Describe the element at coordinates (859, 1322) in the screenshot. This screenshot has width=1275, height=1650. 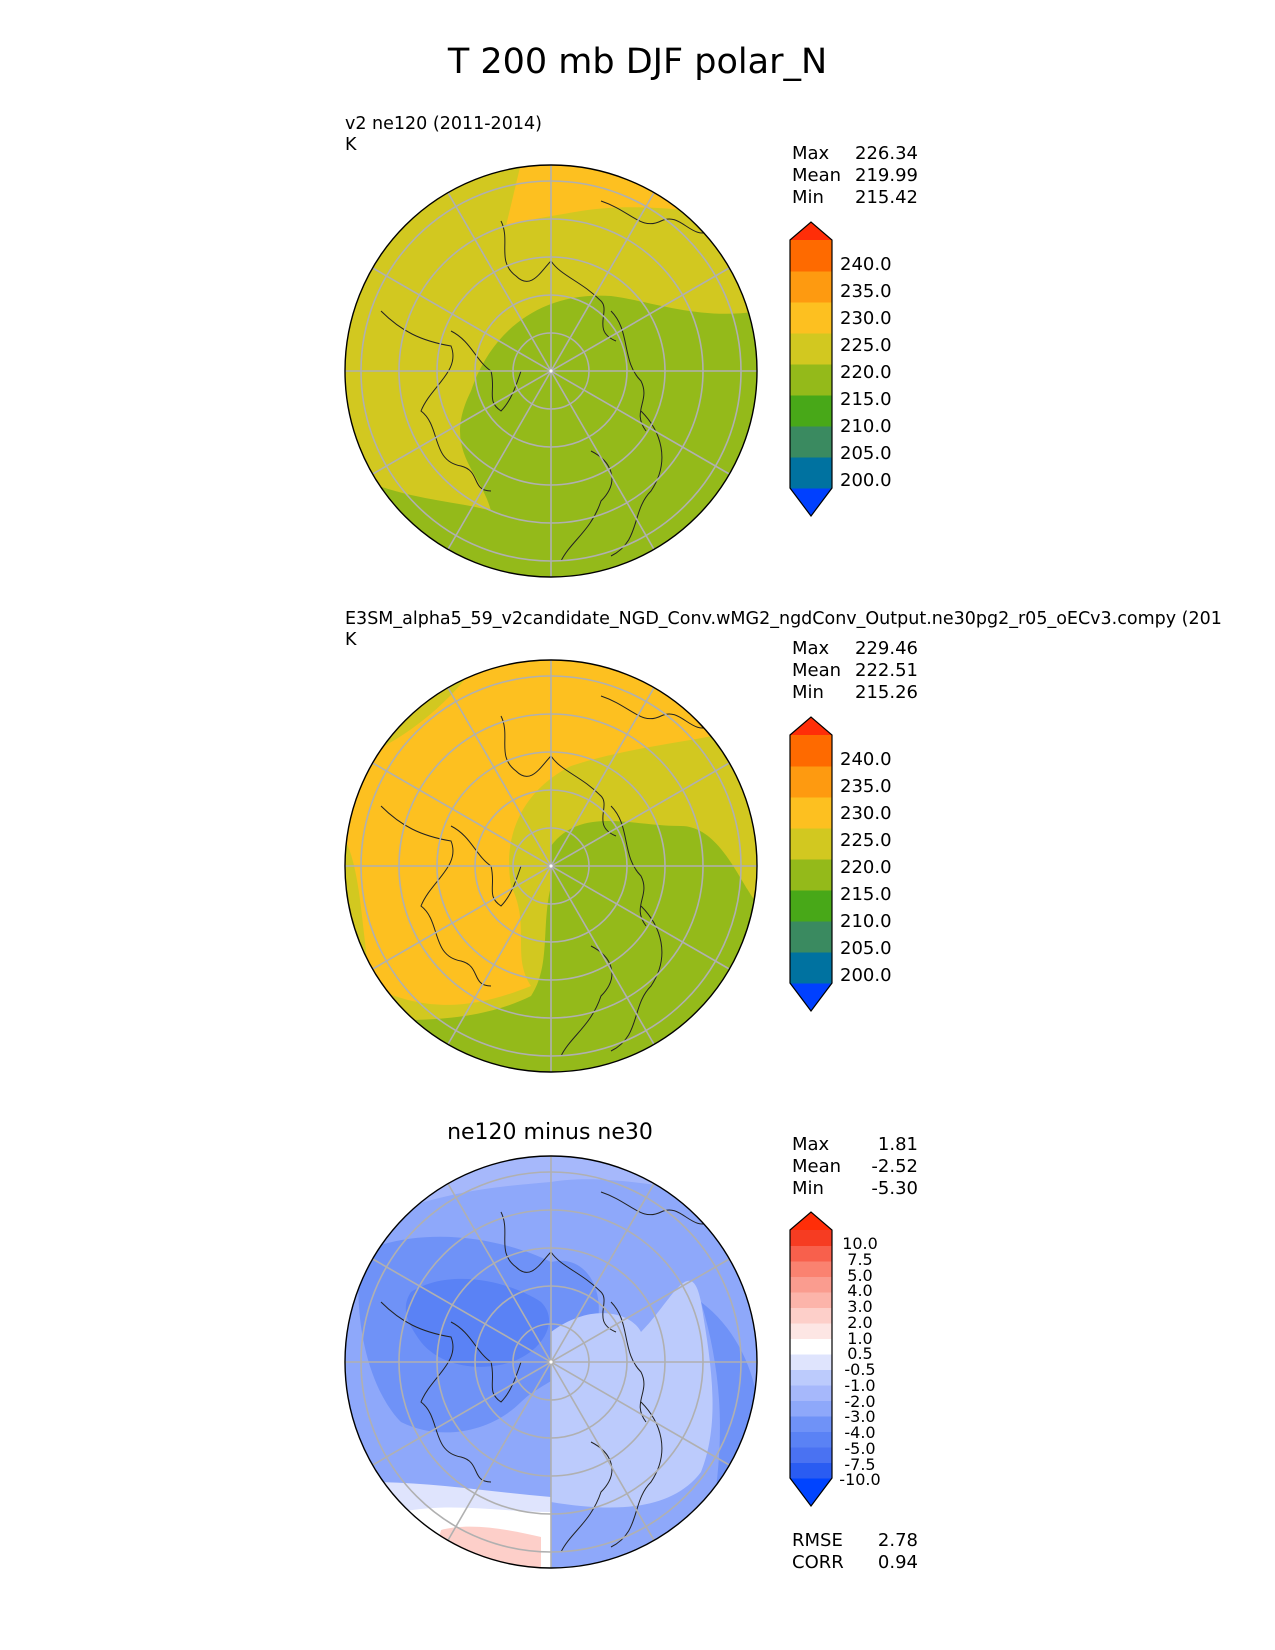
I see `tick-label: 2.0` at that location.